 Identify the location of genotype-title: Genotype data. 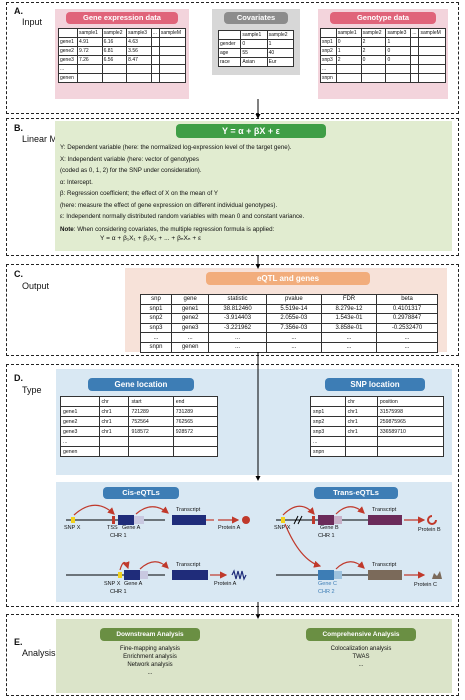
(383, 18).